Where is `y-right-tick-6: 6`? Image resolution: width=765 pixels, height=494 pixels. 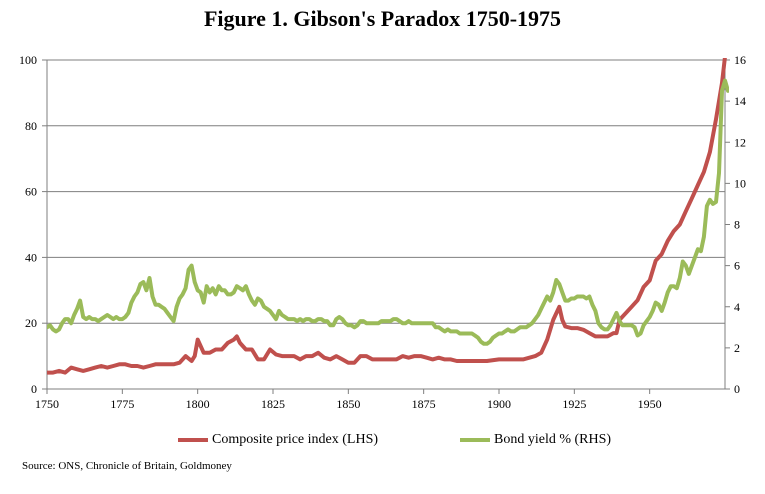
y-right-tick-6: 6 is located at coordinates (737, 266).